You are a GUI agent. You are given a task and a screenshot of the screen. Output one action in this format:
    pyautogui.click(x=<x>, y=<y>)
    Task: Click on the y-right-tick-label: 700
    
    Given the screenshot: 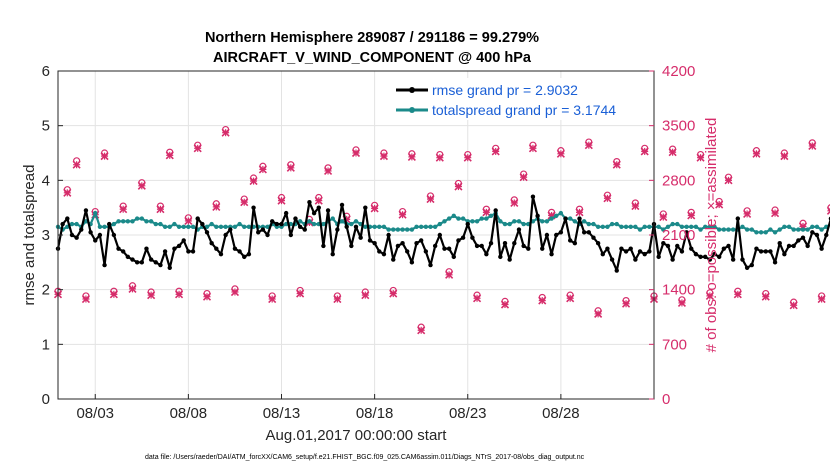 What is the action you would take?
    pyautogui.click(x=674, y=344)
    